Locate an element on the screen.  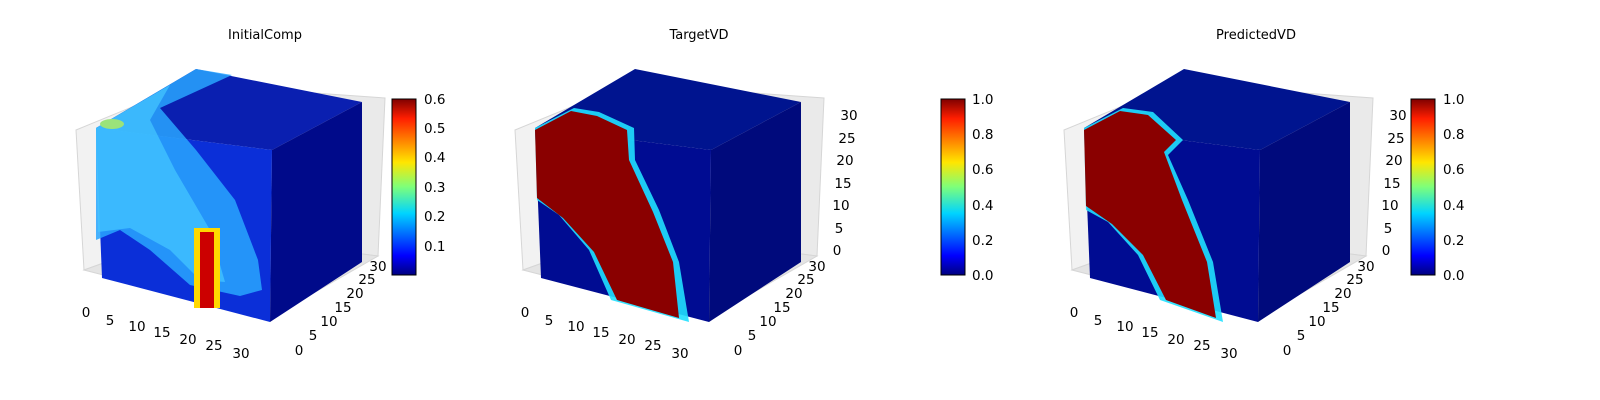
field-corner-hotspot is located at coordinates (112, 124).